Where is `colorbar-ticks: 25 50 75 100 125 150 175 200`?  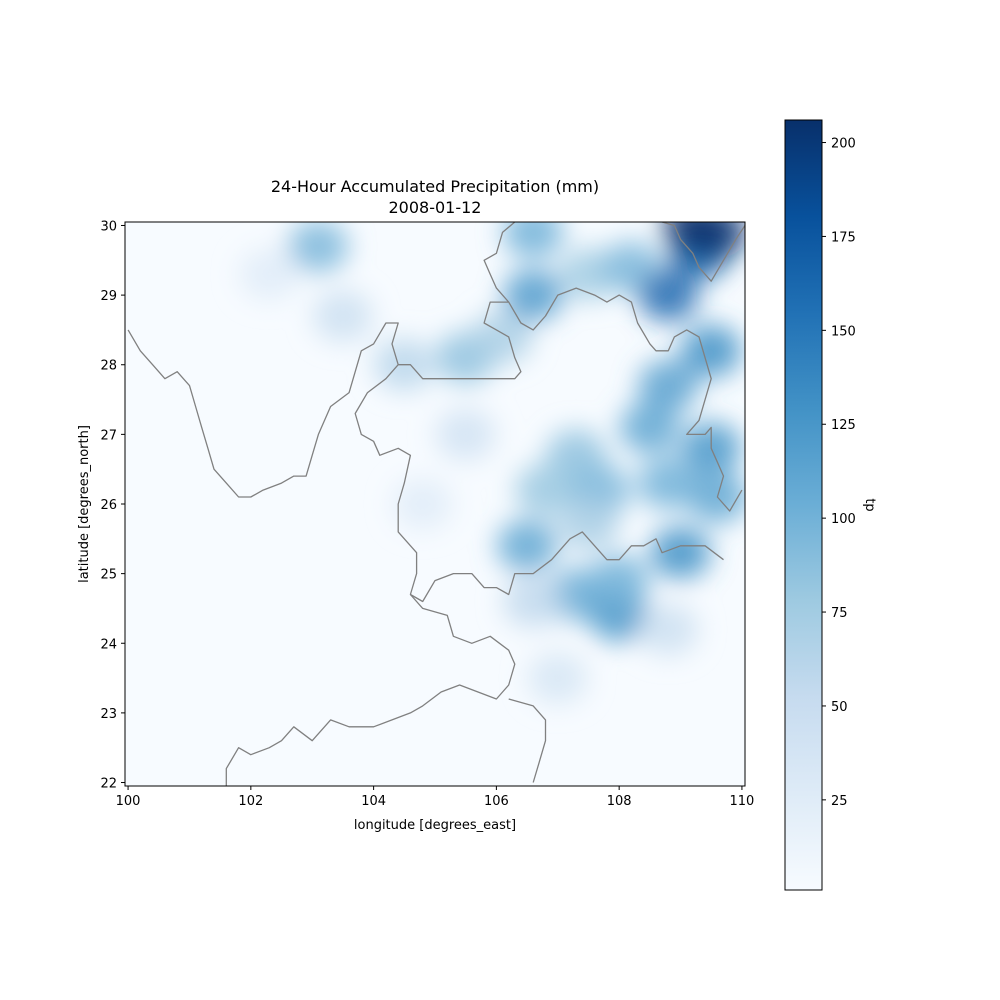 colorbar-ticks: 25 50 75 100 125 150 175 200 is located at coordinates (839, 473).